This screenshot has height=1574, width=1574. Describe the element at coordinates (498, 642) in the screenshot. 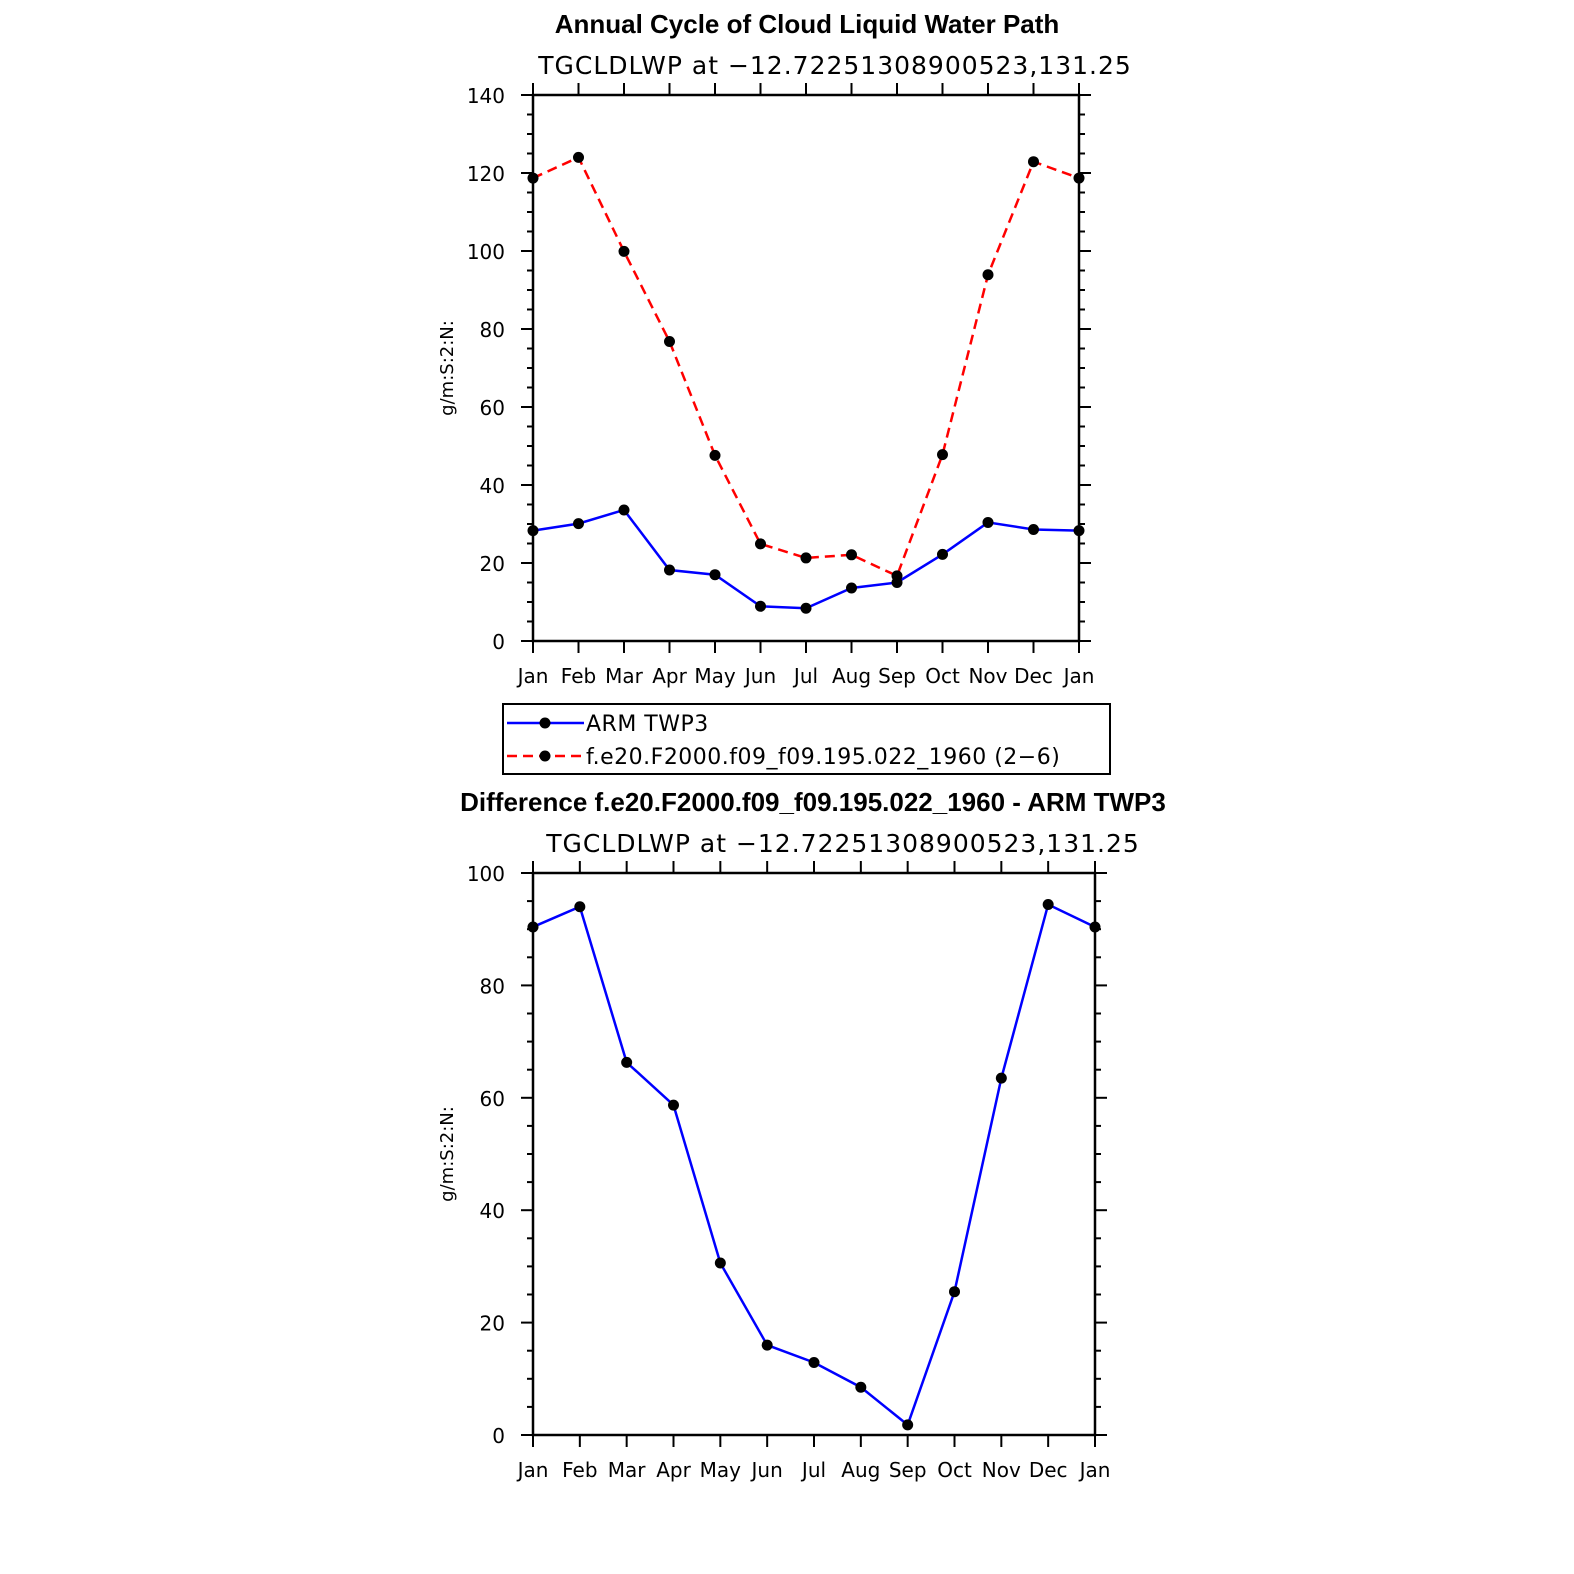

I see `top-y-tick-label: 0` at that location.